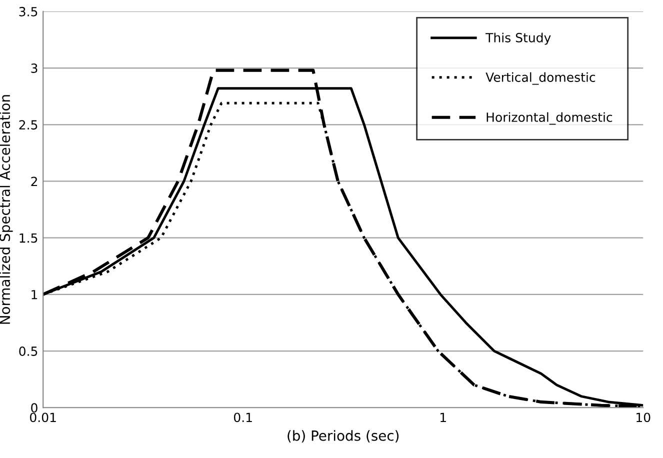 This screenshot has width=663, height=458. I want to click on y-tick-label: 3.5, so click(28, 11).